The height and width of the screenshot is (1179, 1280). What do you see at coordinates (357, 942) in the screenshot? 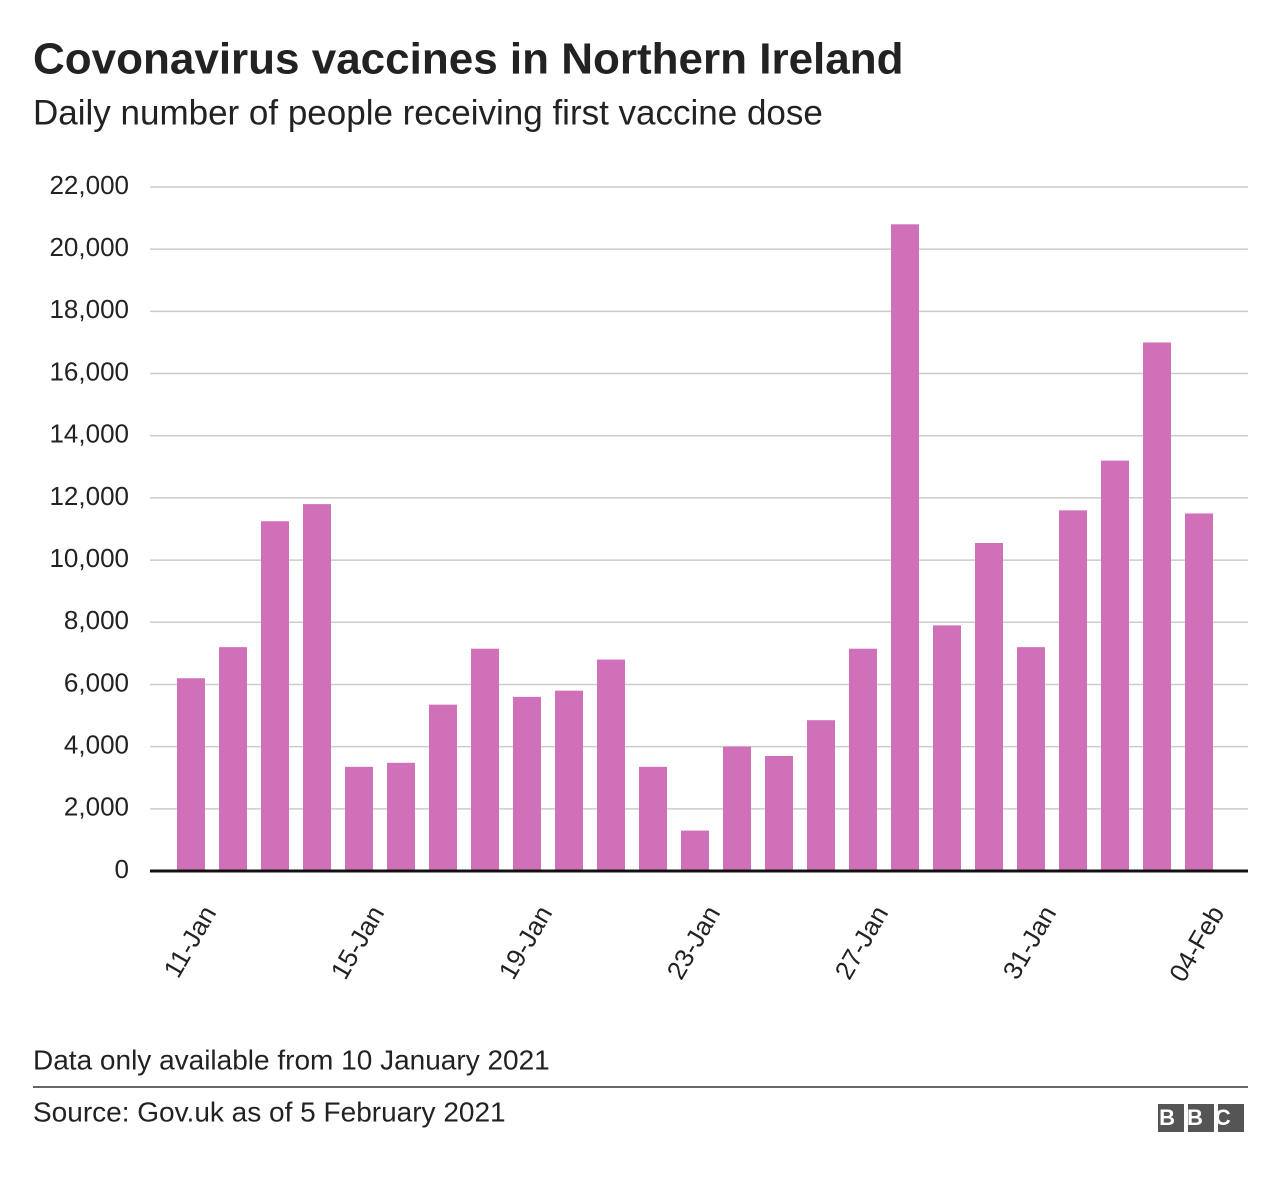
I see `x-tick-label: 15-Jan` at bounding box center [357, 942].